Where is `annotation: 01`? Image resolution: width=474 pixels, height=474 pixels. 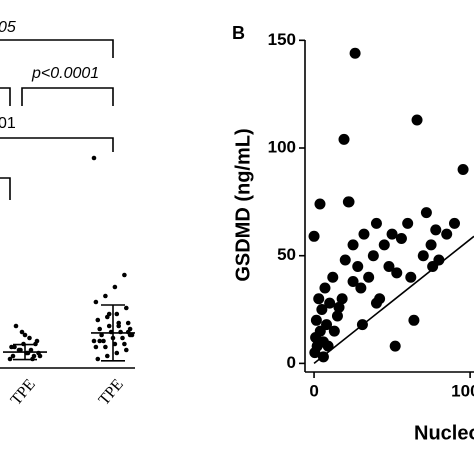 annotation: 01 is located at coordinates (8, 123).